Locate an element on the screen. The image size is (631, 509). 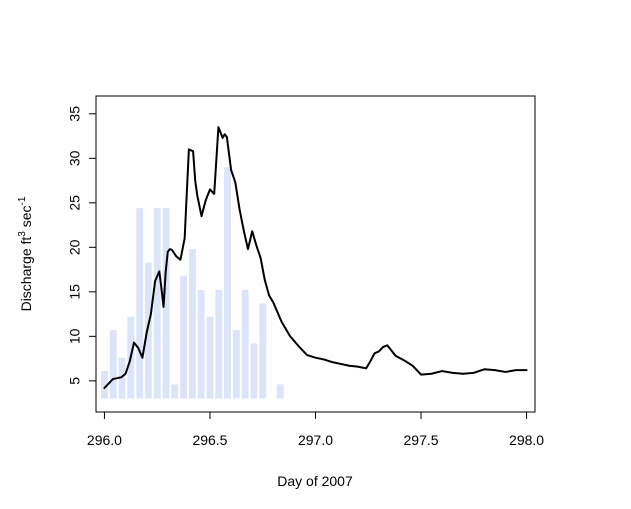
y-axis: 5 10 15 20 25 30 35 is located at coordinates (82, 245).